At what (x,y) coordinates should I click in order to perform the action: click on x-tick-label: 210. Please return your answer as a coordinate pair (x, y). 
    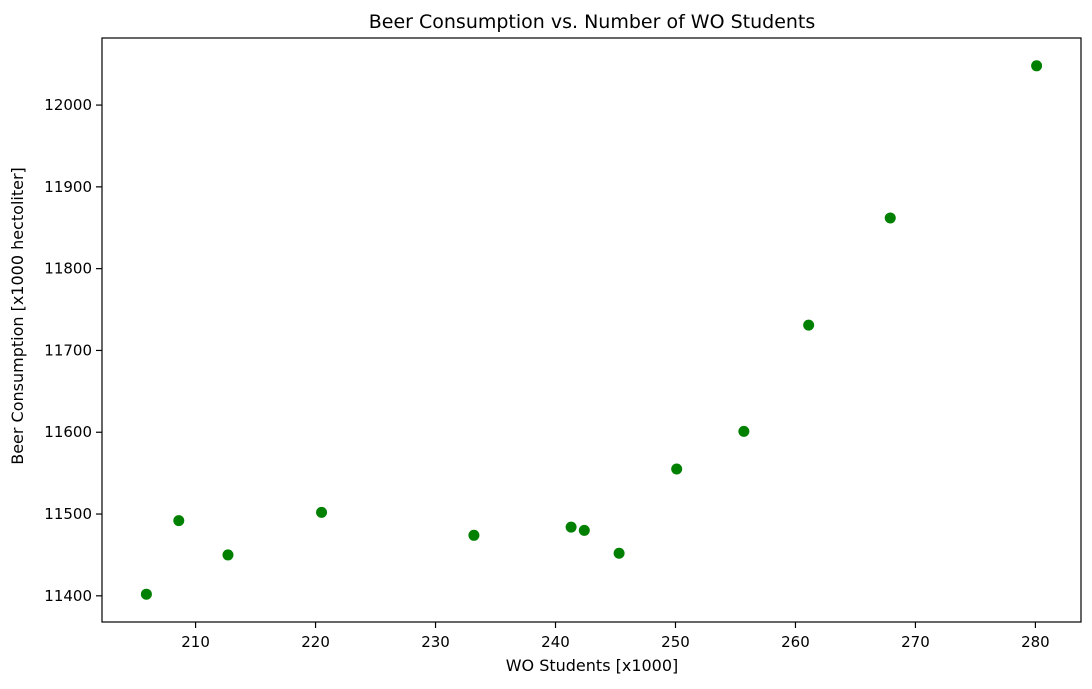
    Looking at the image, I should click on (195, 642).